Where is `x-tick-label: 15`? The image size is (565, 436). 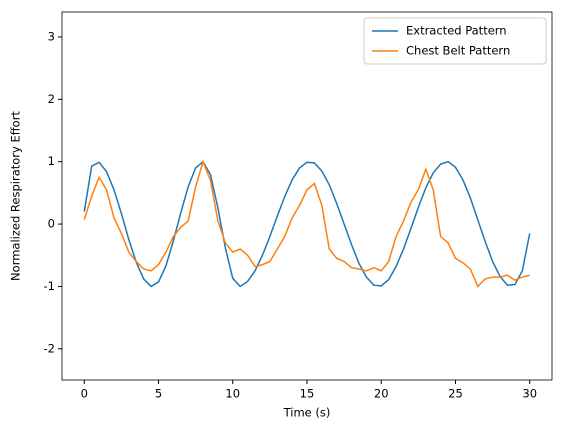
x-tick-label: 15 is located at coordinates (307, 394).